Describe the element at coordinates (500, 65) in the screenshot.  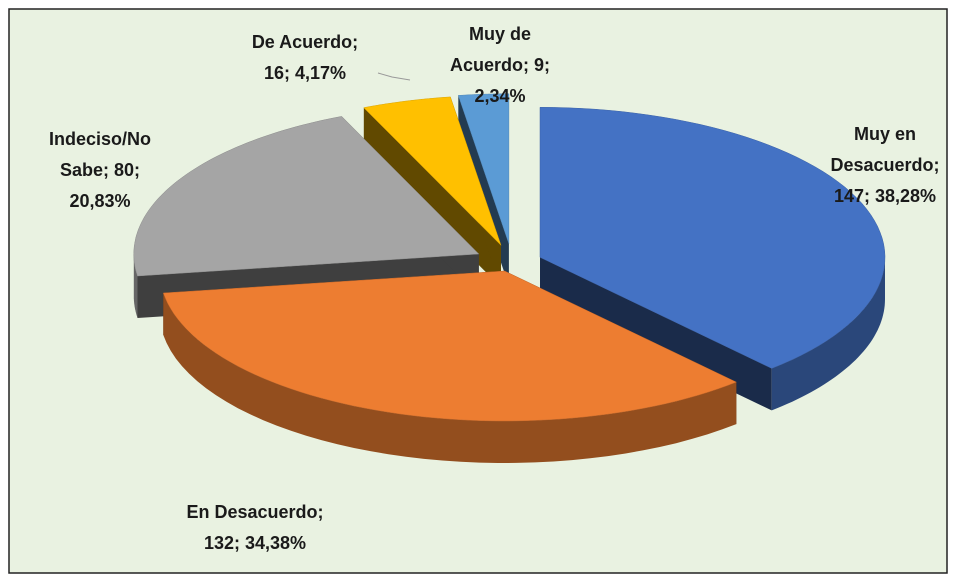
I see `data-label: Muy de Acuerdo; 9; 2,34%` at that location.